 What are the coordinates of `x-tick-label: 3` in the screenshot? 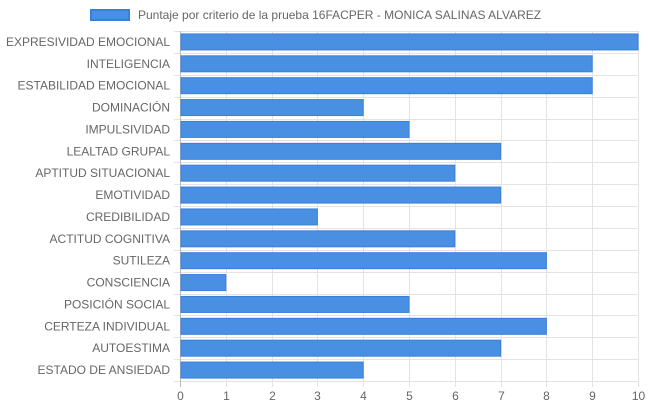 It's located at (317, 396).